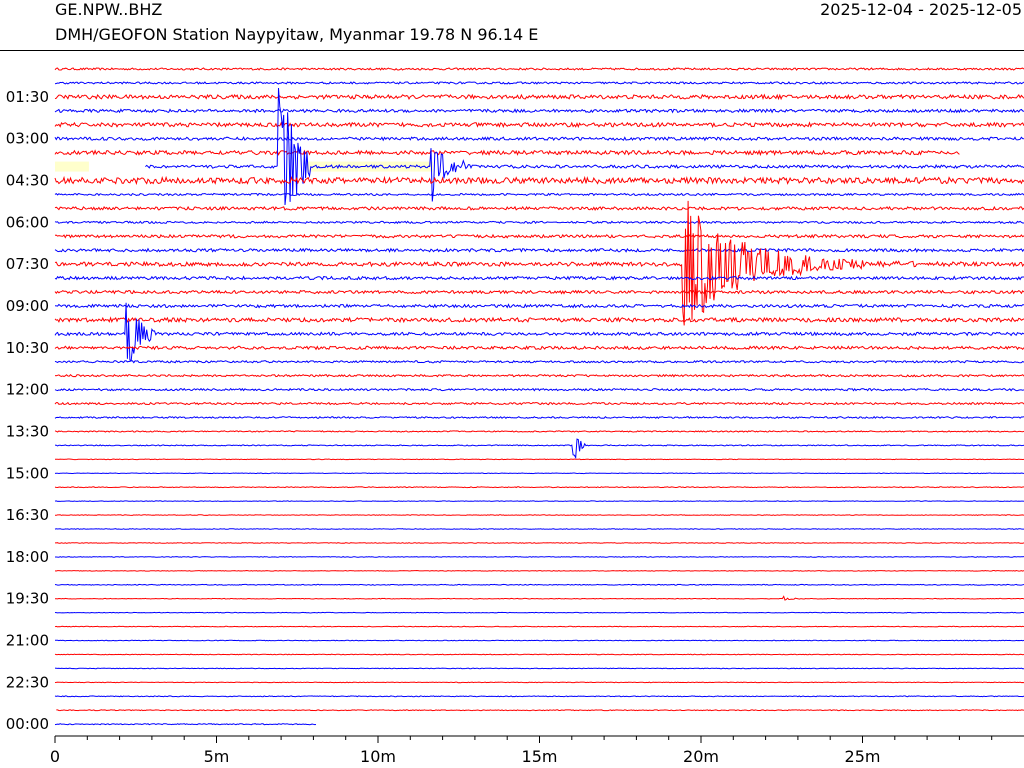  Describe the element at coordinates (27, 682) in the screenshot. I see `y-tick-label: 22:30` at that location.